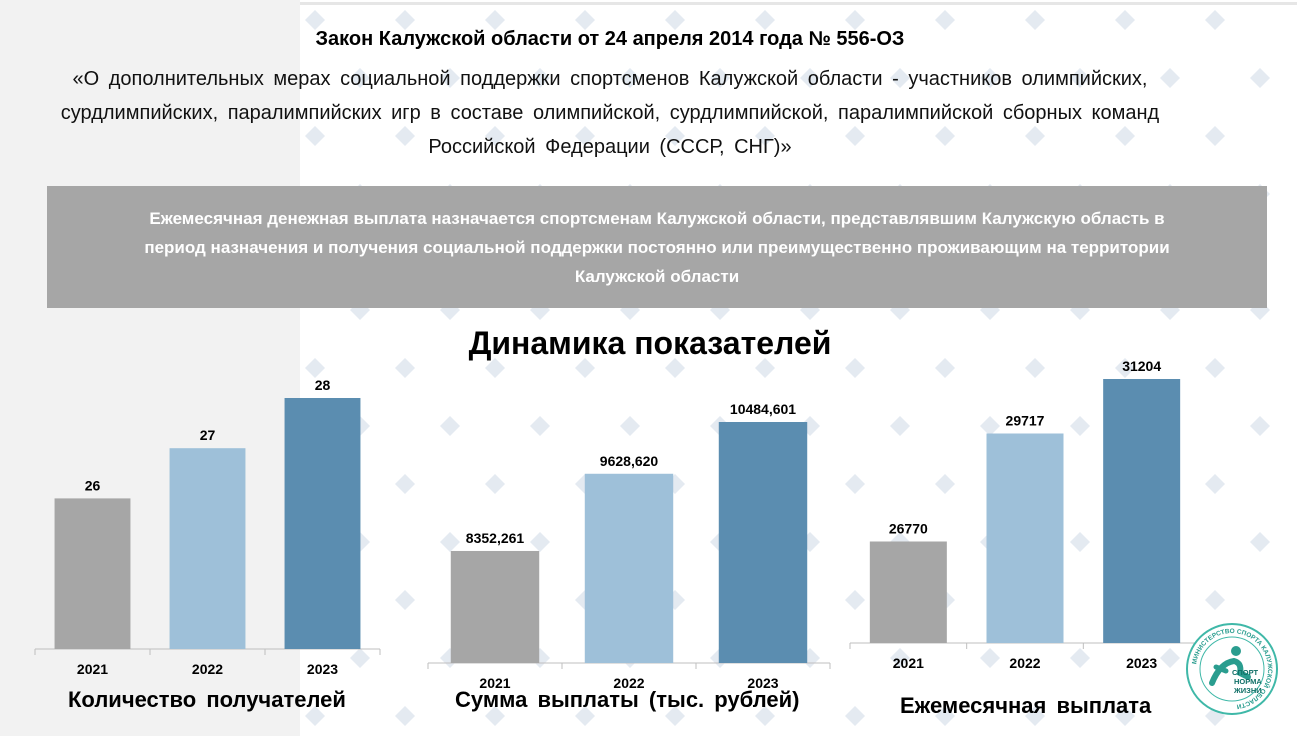 This screenshot has width=1297, height=736. I want to click on top-divider, so click(798, 3).